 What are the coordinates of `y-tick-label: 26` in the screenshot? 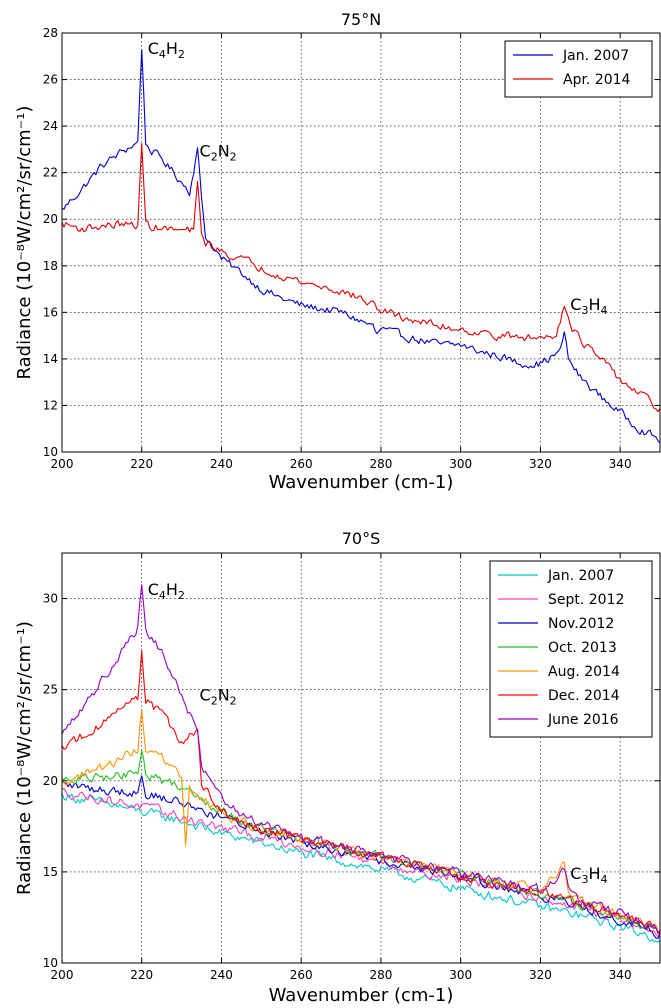 It's located at (50, 80).